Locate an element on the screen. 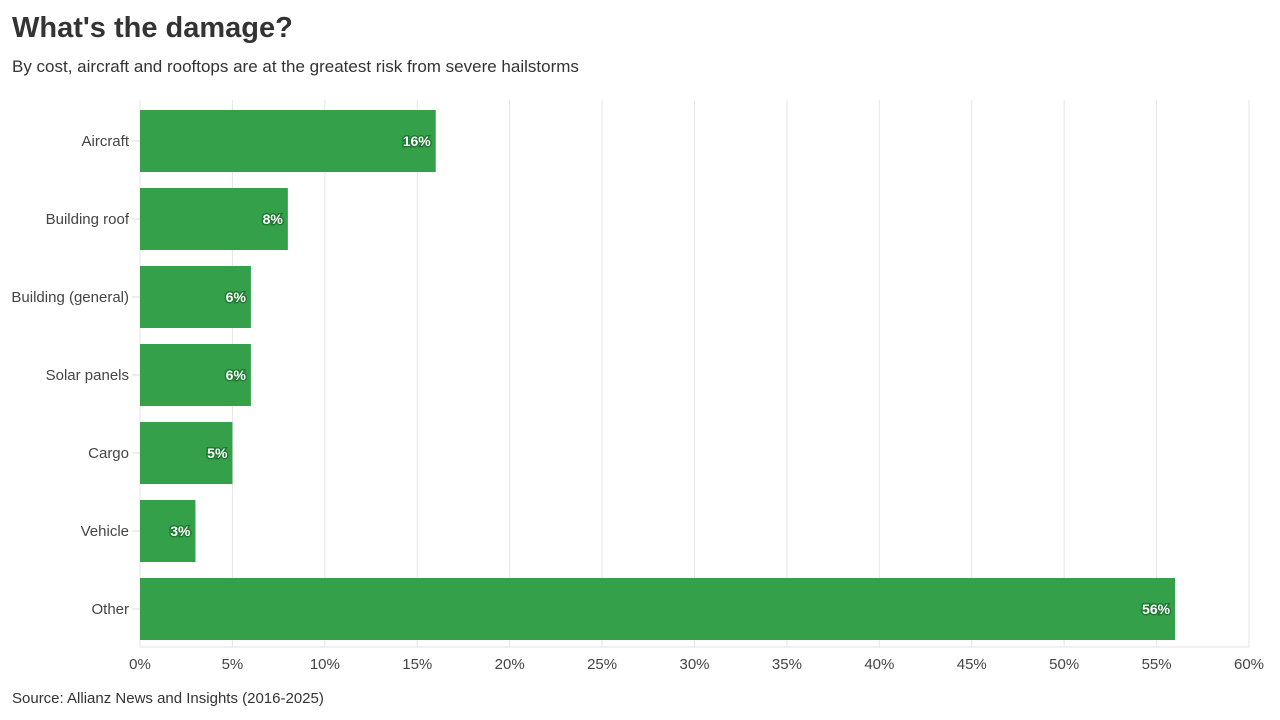 The image size is (1280, 720). x-tick-label: 45% is located at coordinates (972, 664).